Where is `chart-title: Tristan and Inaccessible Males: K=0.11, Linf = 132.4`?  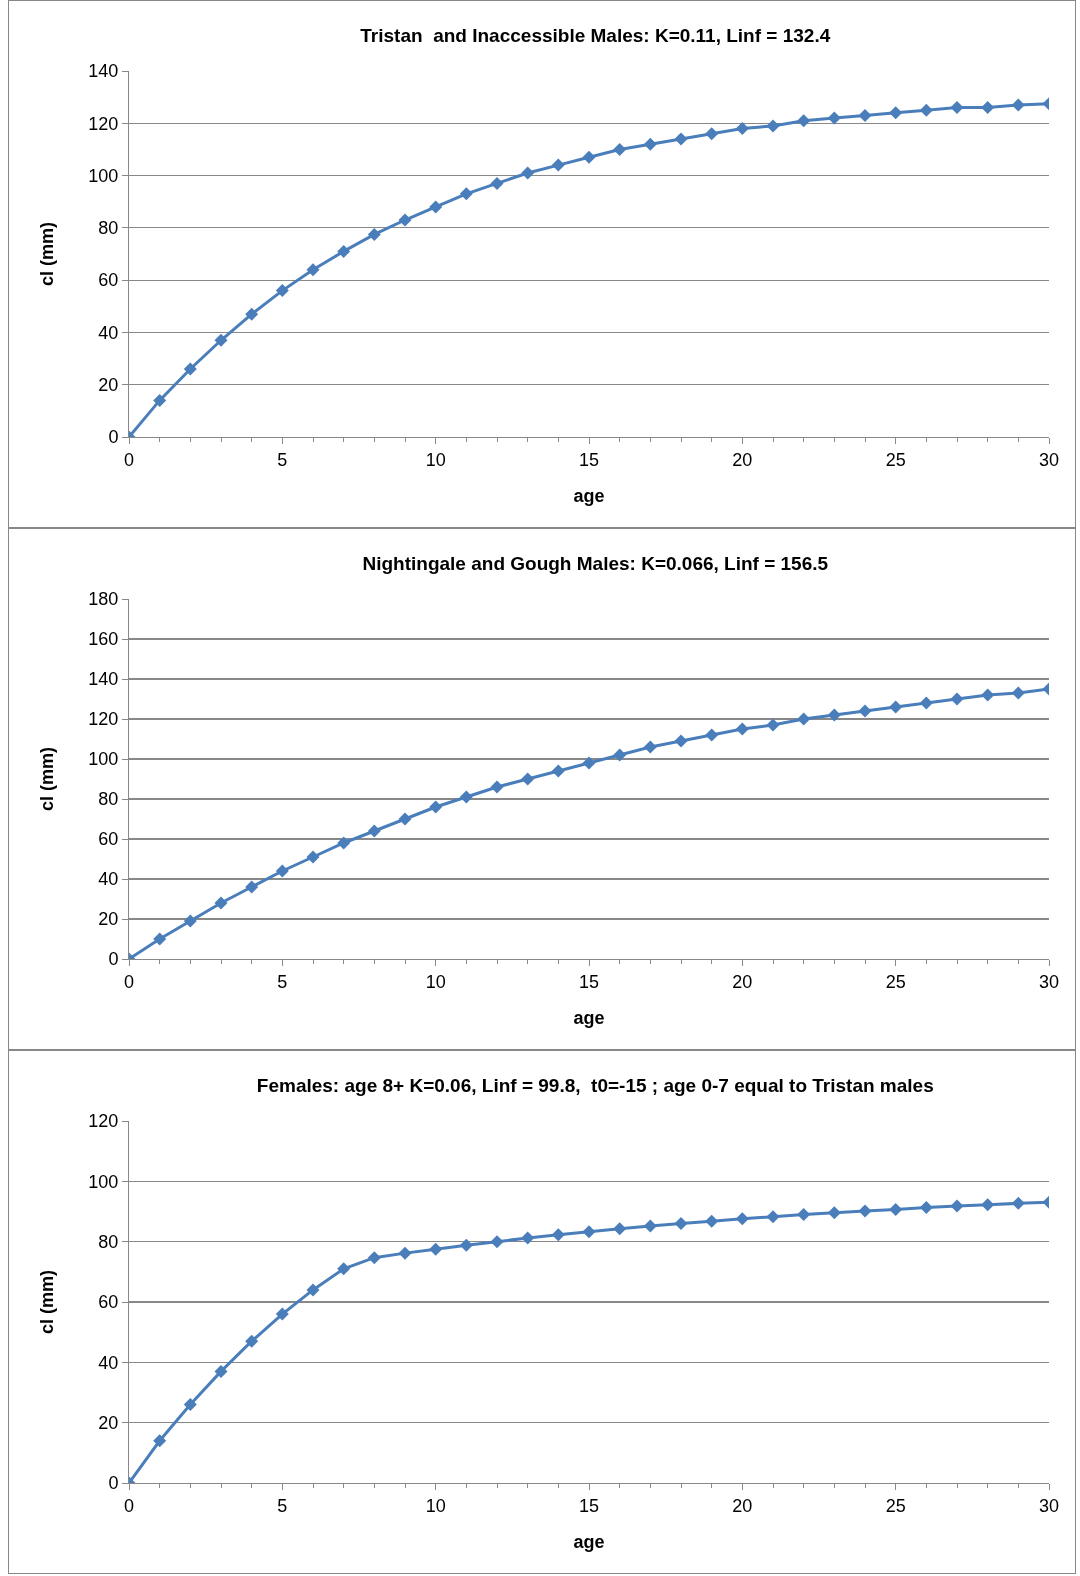
chart-title: Tristan and Inaccessible Males: K=0.11, Linf = 132.4 is located at coordinates (595, 36).